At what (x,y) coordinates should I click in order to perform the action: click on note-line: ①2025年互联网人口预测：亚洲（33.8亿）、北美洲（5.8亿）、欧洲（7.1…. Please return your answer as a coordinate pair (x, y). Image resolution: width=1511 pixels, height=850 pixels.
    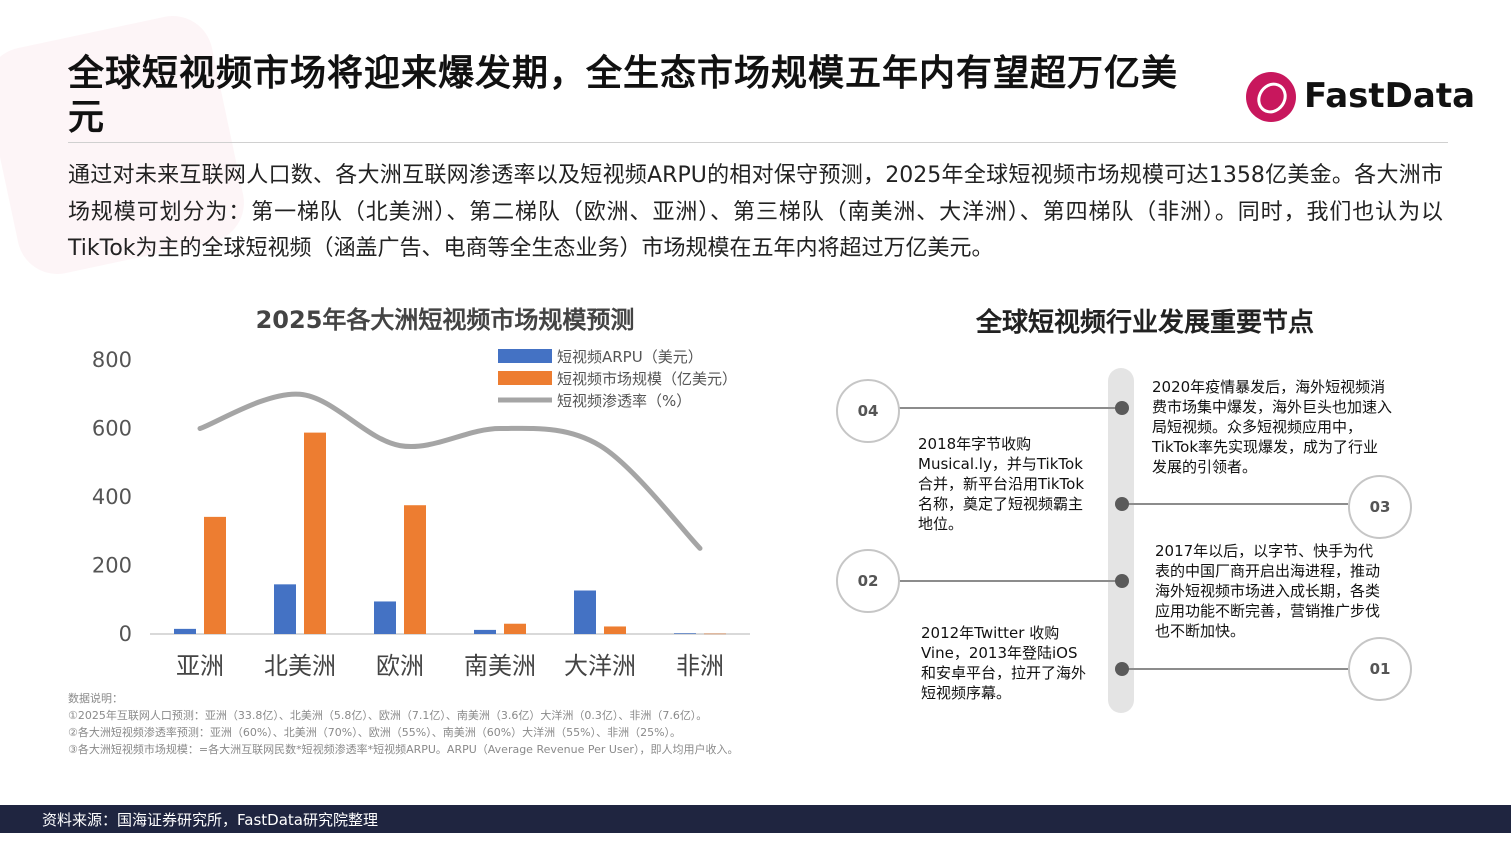
    Looking at the image, I should click on (388, 715).